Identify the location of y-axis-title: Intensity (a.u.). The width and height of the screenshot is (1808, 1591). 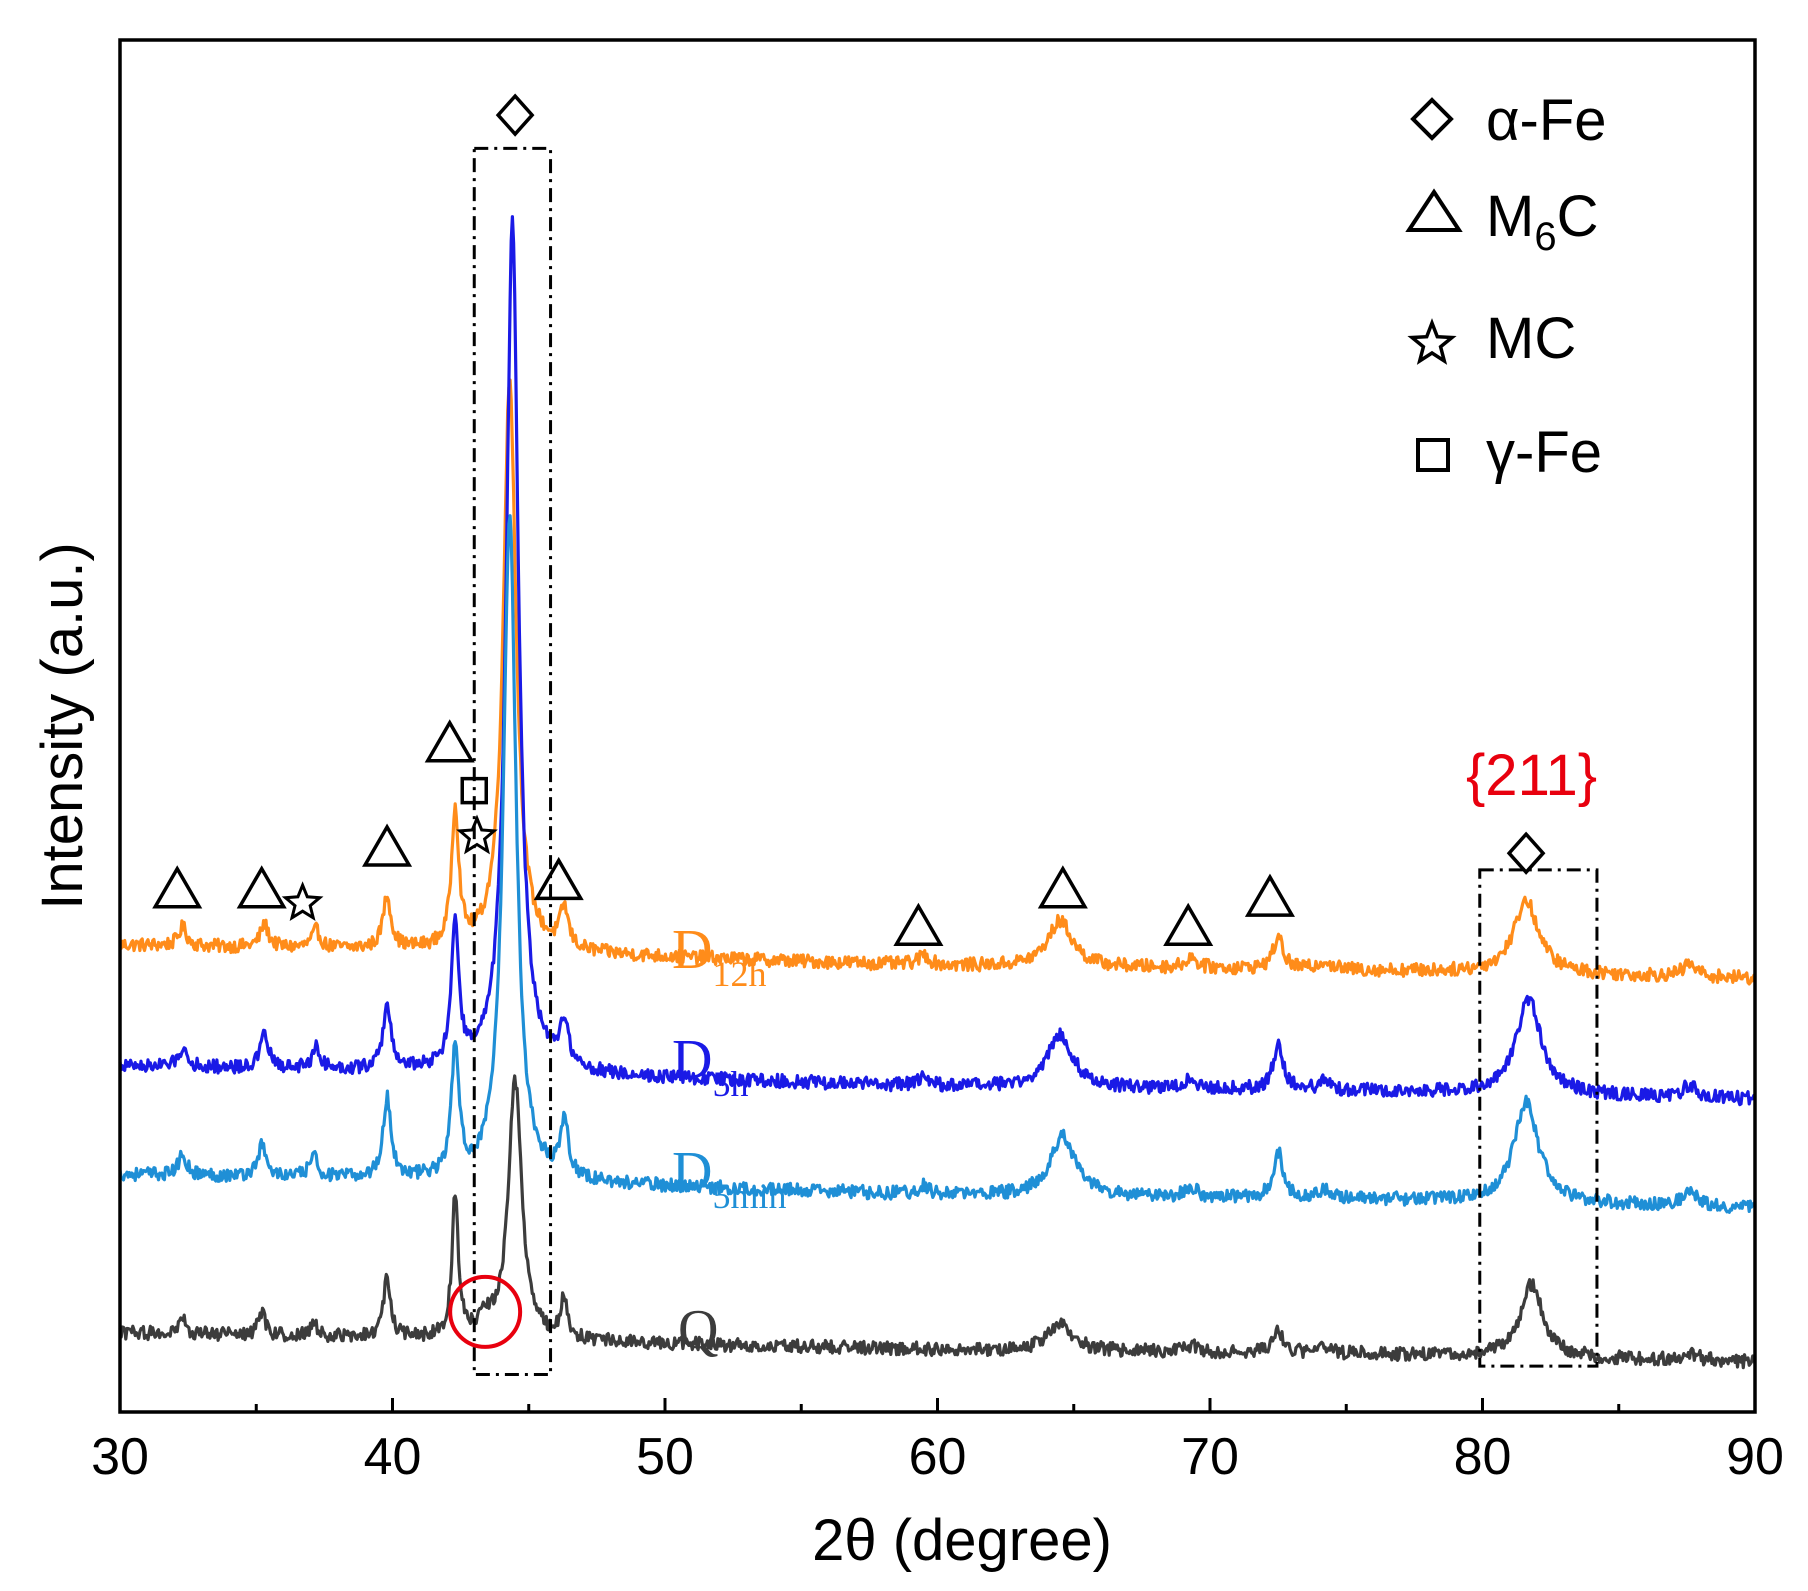
(62, 725).